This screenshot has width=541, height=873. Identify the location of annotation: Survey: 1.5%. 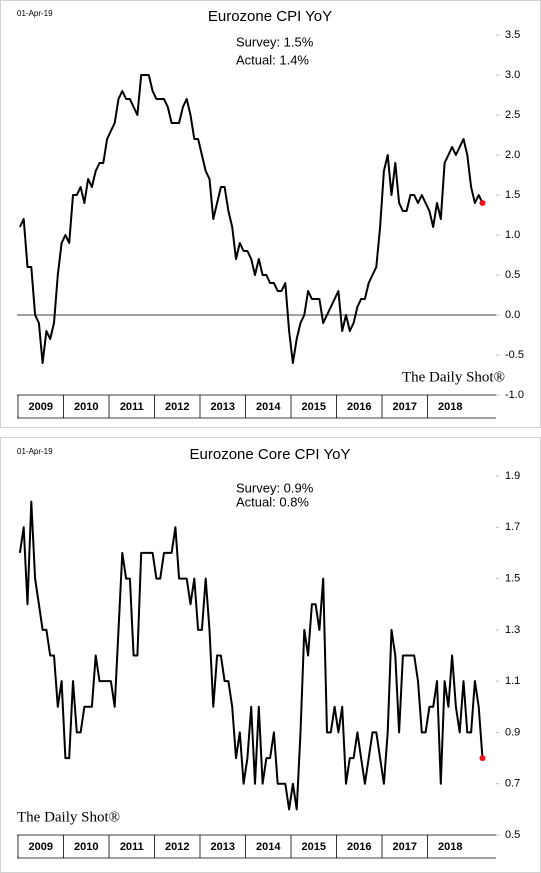
(275, 41).